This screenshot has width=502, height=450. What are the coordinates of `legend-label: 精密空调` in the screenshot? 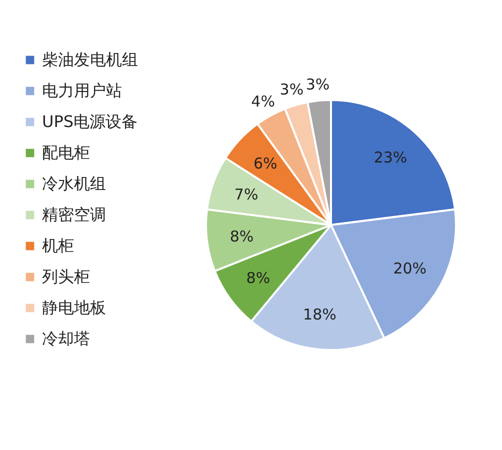 It's located at (74, 214).